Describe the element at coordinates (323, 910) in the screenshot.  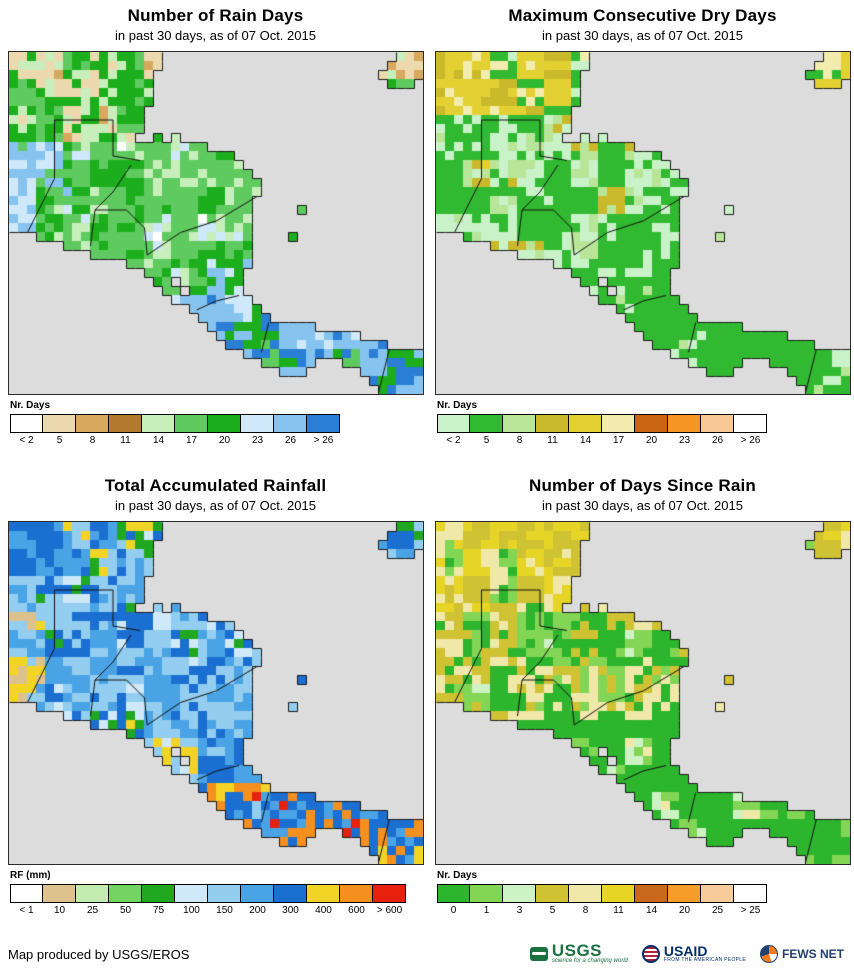
I see `legend-tick-label: 400` at that location.